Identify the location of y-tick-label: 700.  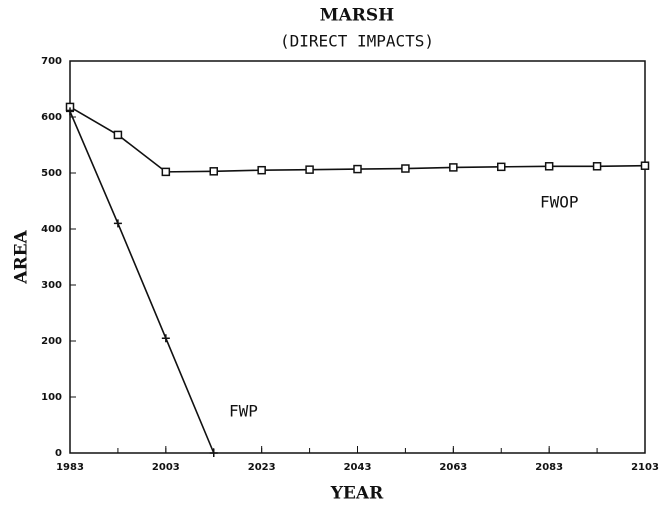
(51, 61).